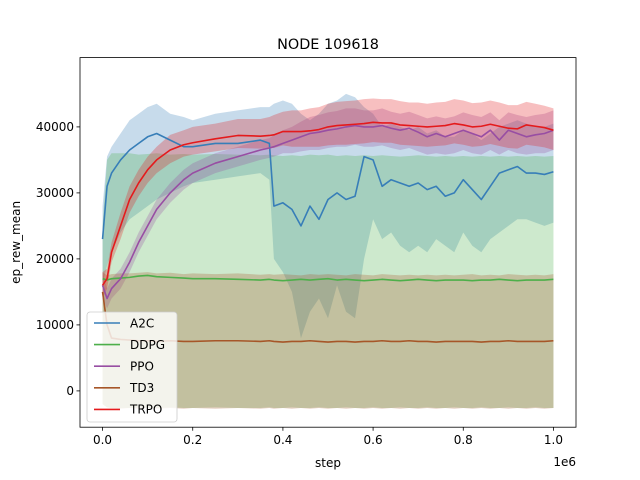 This screenshot has width=640, height=480. Describe the element at coordinates (55, 325) in the screenshot. I see `y-tick-label: 10000` at that location.